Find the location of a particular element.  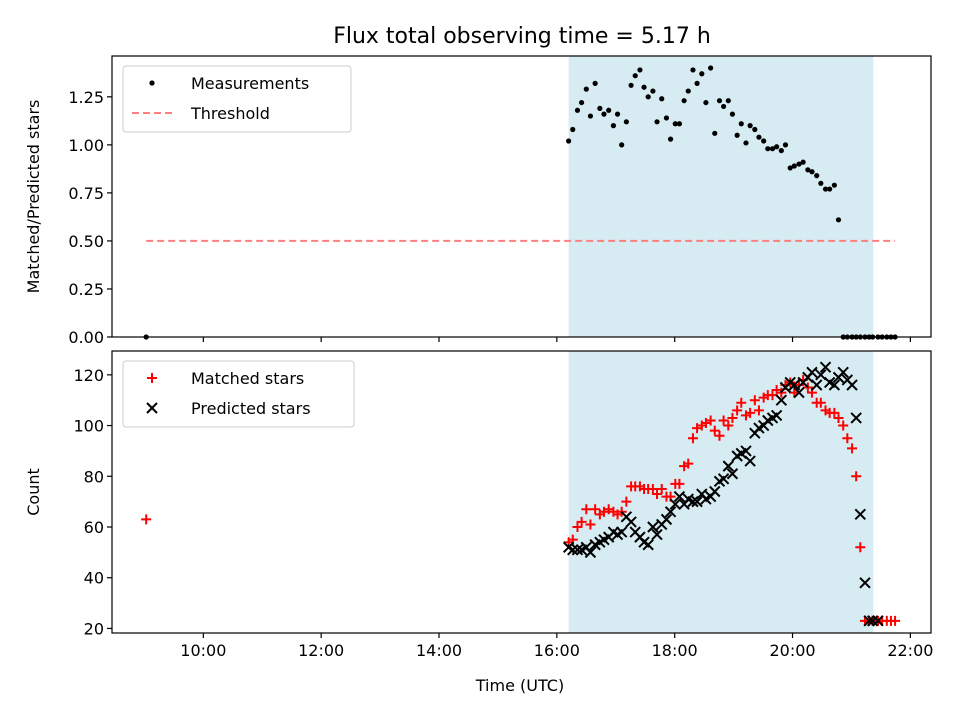

y-tick-label: 0.50 is located at coordinates (86, 241).